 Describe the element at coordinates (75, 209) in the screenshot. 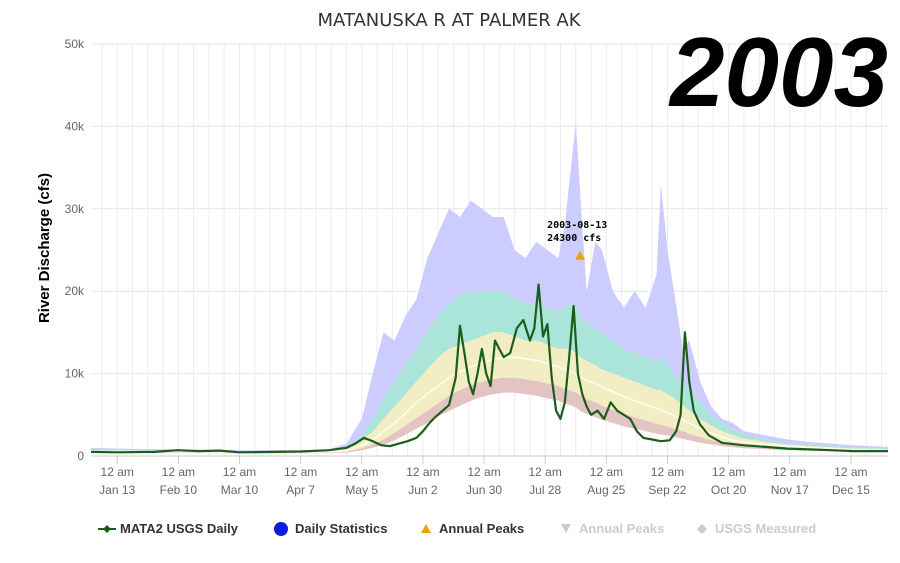

I see `y-tick-label: 30k` at that location.